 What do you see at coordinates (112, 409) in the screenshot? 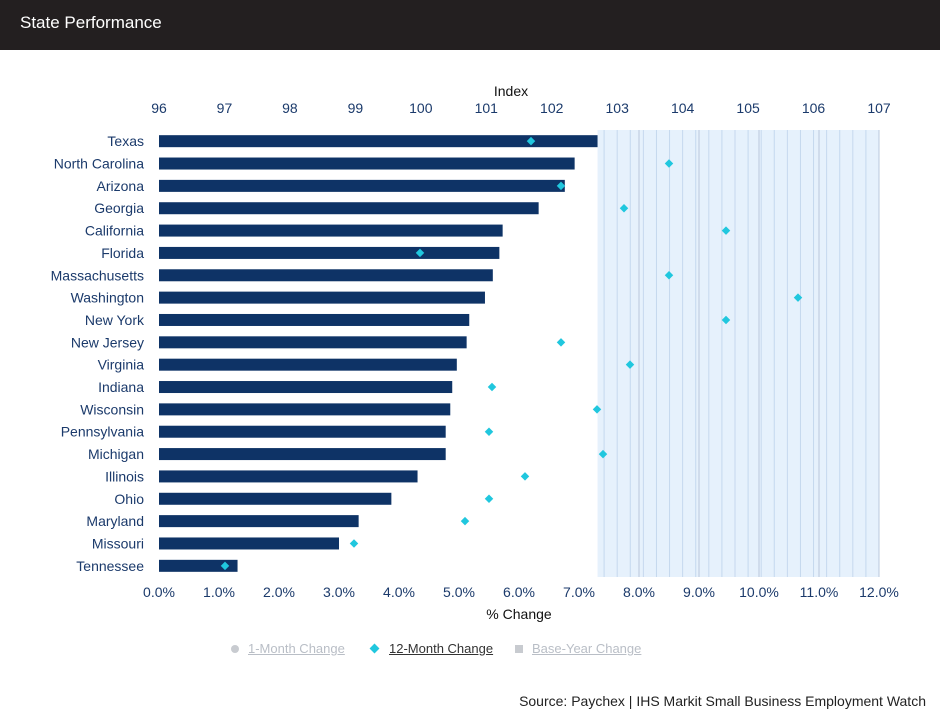
I see `category-label: Wisconsin` at bounding box center [112, 409].